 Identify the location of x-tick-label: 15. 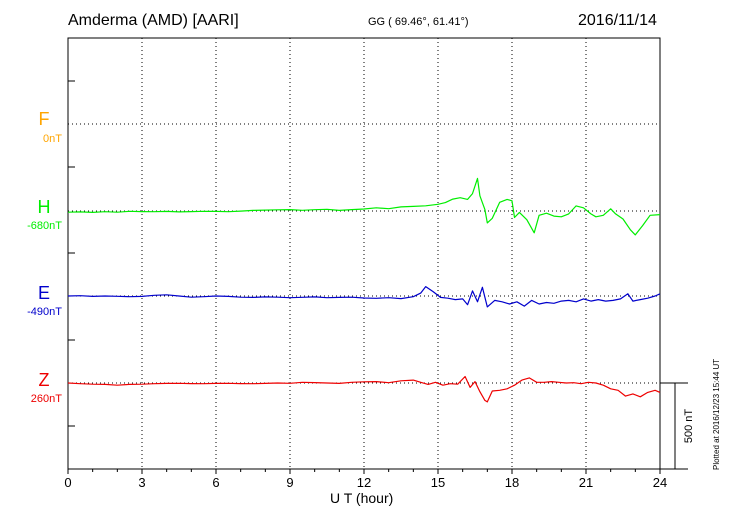
(438, 482).